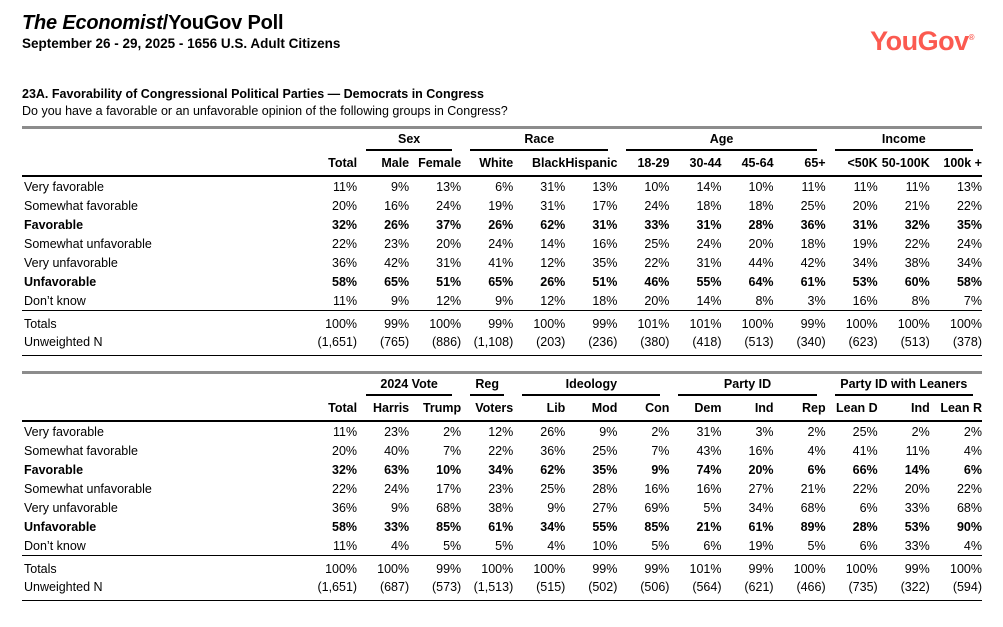  I want to click on group-header: Sex, so click(409, 139).